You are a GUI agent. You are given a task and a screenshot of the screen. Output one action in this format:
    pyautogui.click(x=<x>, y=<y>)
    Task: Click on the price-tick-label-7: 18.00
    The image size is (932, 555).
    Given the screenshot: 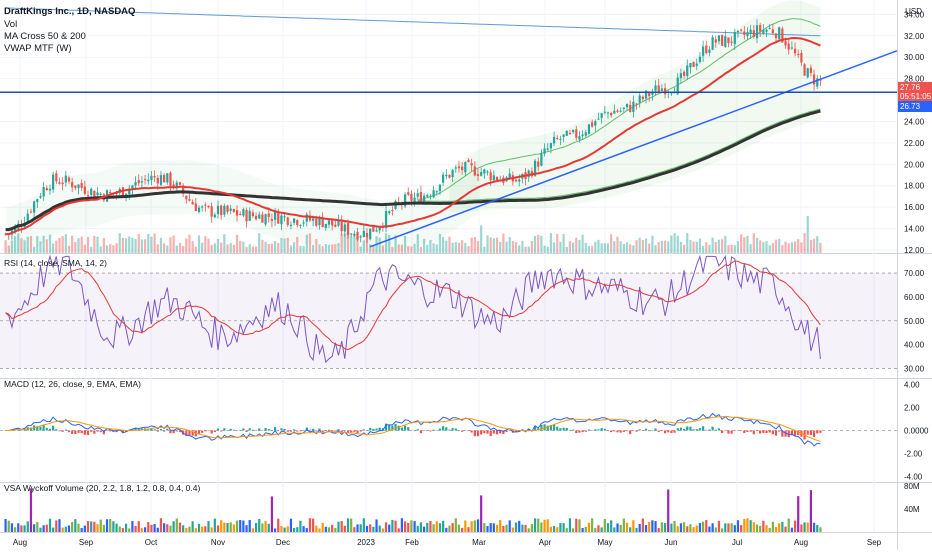 What is the action you would take?
    pyautogui.click(x=914, y=186)
    